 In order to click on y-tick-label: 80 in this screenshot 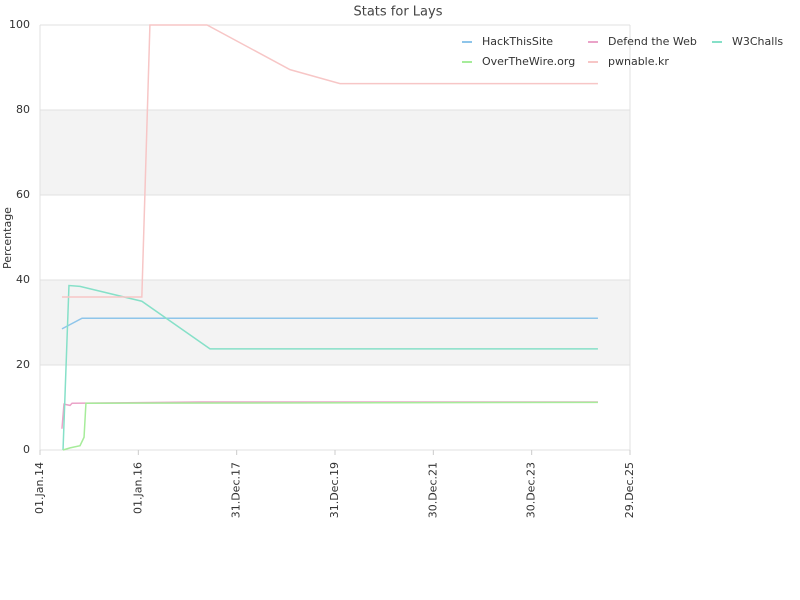, I will do `click(23, 109)`.